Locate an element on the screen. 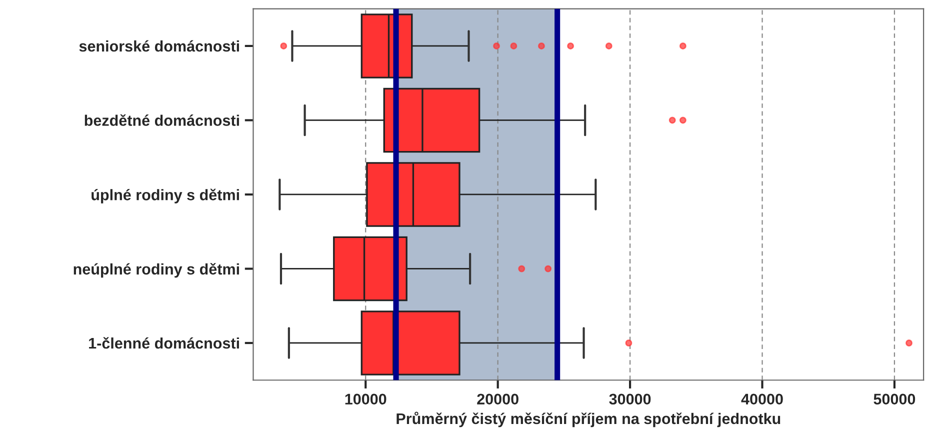  x-tick-label: 40000 is located at coordinates (762, 399).